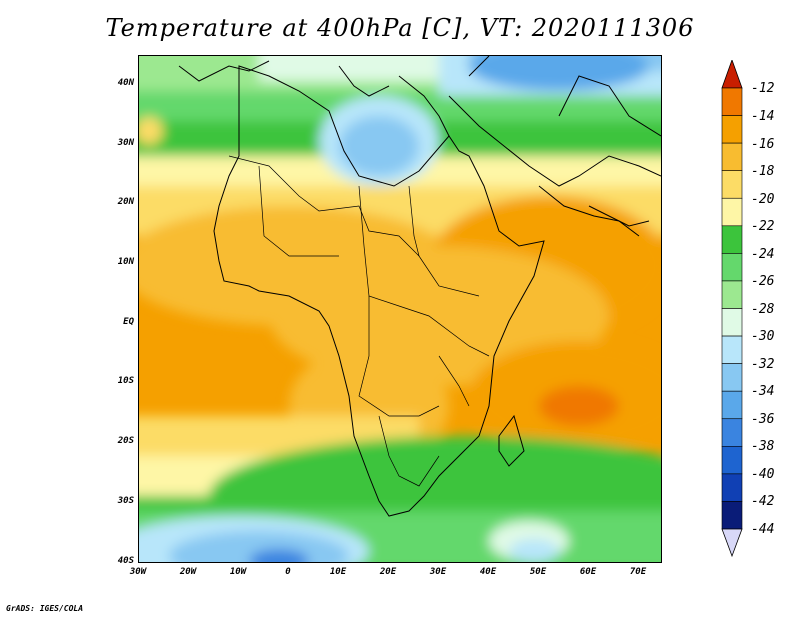  Describe the element at coordinates (763, 446) in the screenshot. I see `colorbar-label-13: -38` at that location.